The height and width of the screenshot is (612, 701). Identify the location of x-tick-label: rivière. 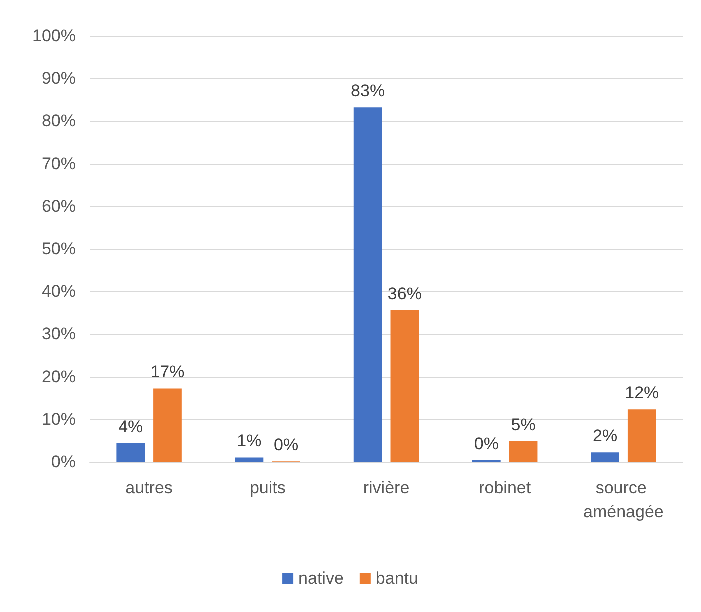
(386, 488).